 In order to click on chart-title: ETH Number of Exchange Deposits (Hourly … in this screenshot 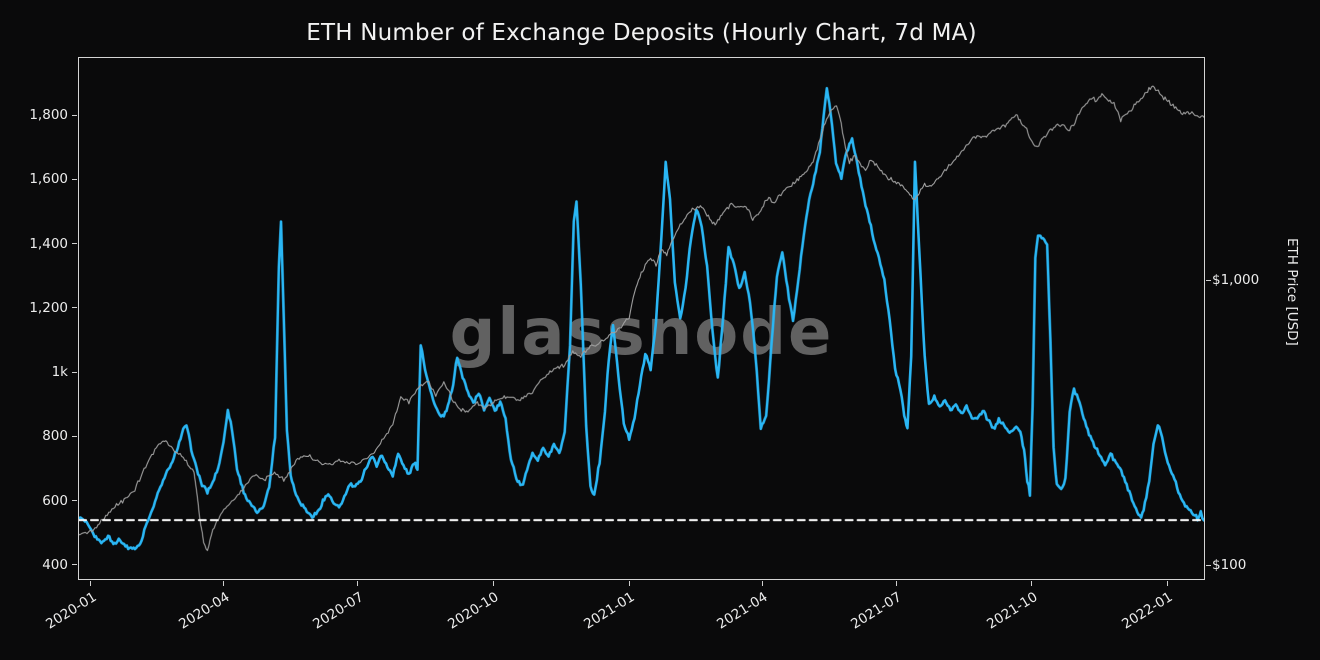, I will do `click(641, 33)`.